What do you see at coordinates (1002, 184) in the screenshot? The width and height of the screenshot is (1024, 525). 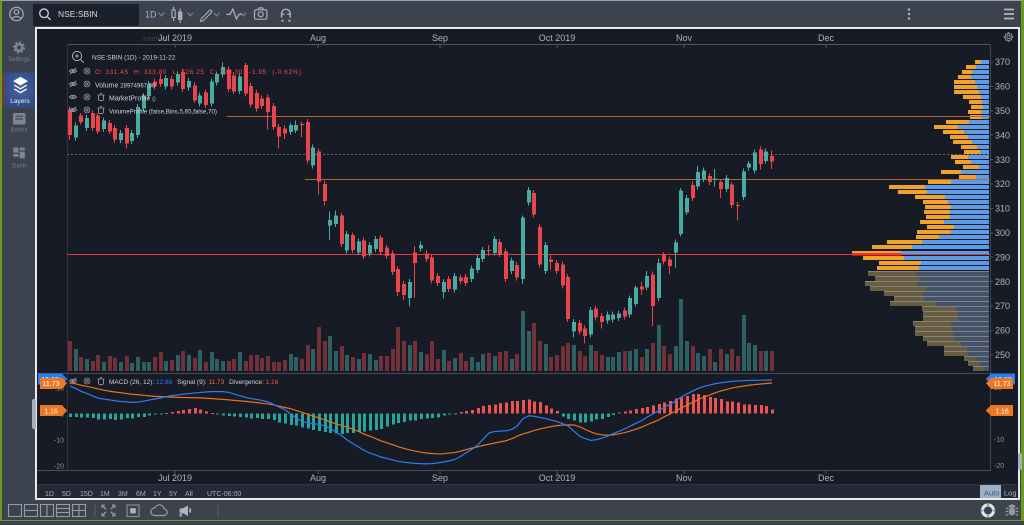 I see `svg-text: 320` at bounding box center [1002, 184].